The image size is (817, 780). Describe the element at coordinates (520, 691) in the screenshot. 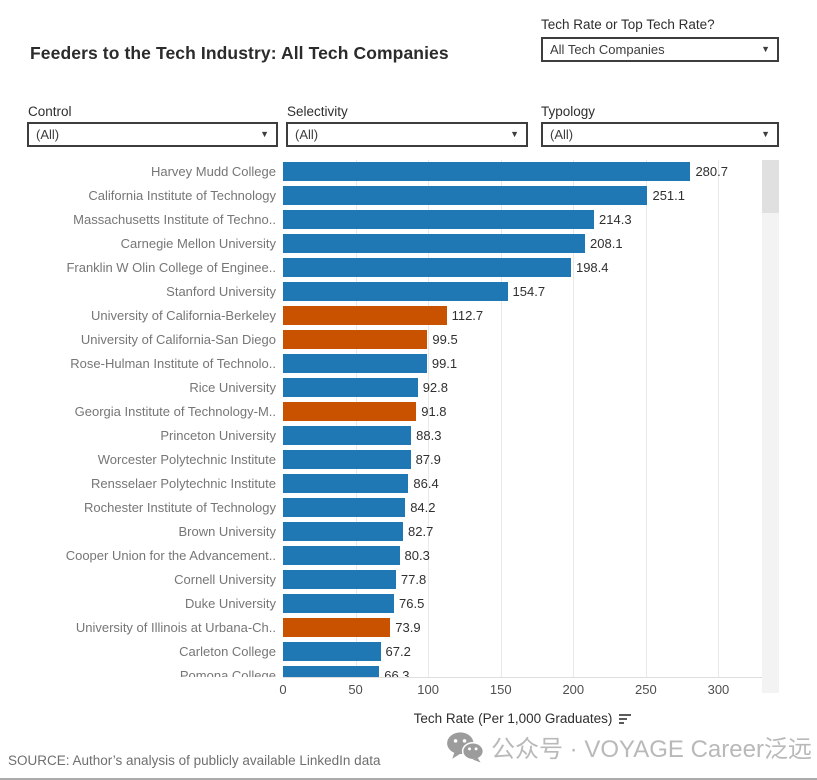

I see `x-axis-ticks: 0 50 100 150 200 250 300` at that location.